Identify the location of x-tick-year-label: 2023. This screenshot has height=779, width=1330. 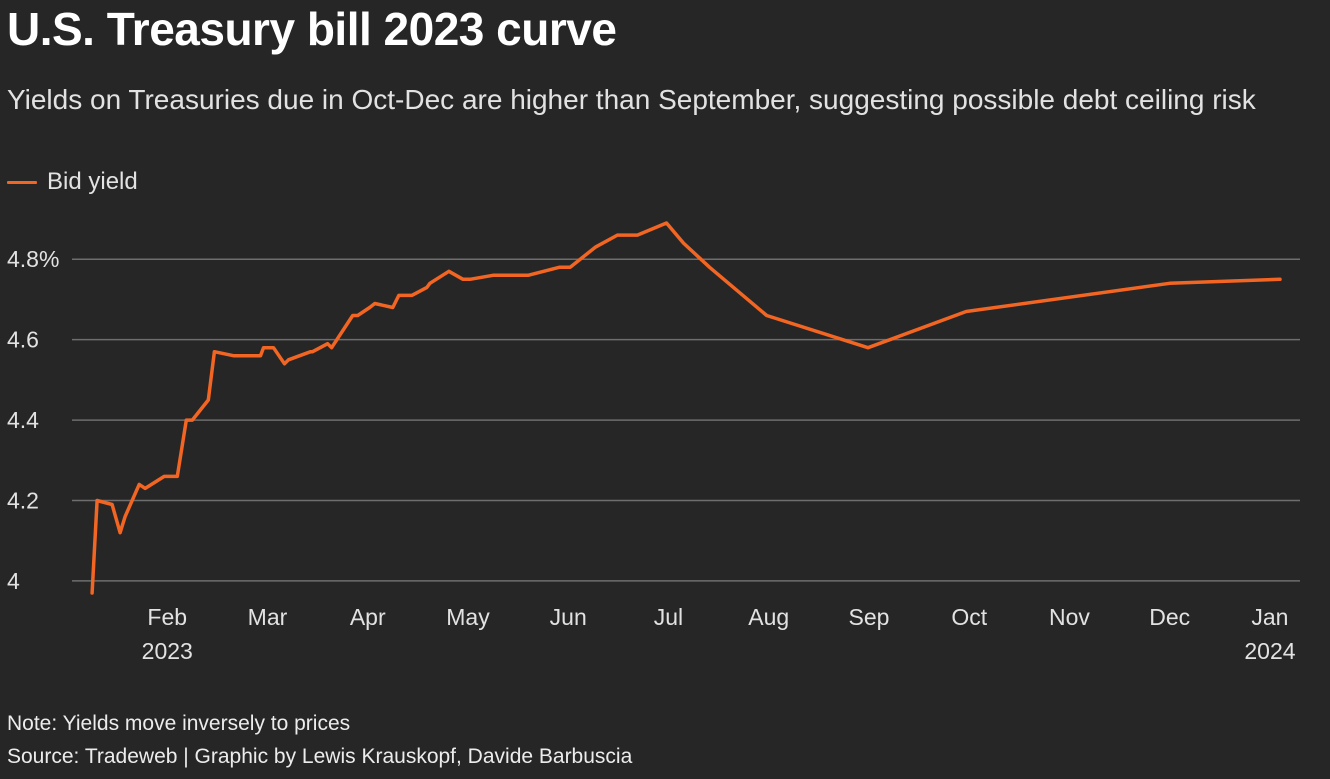
(167, 651).